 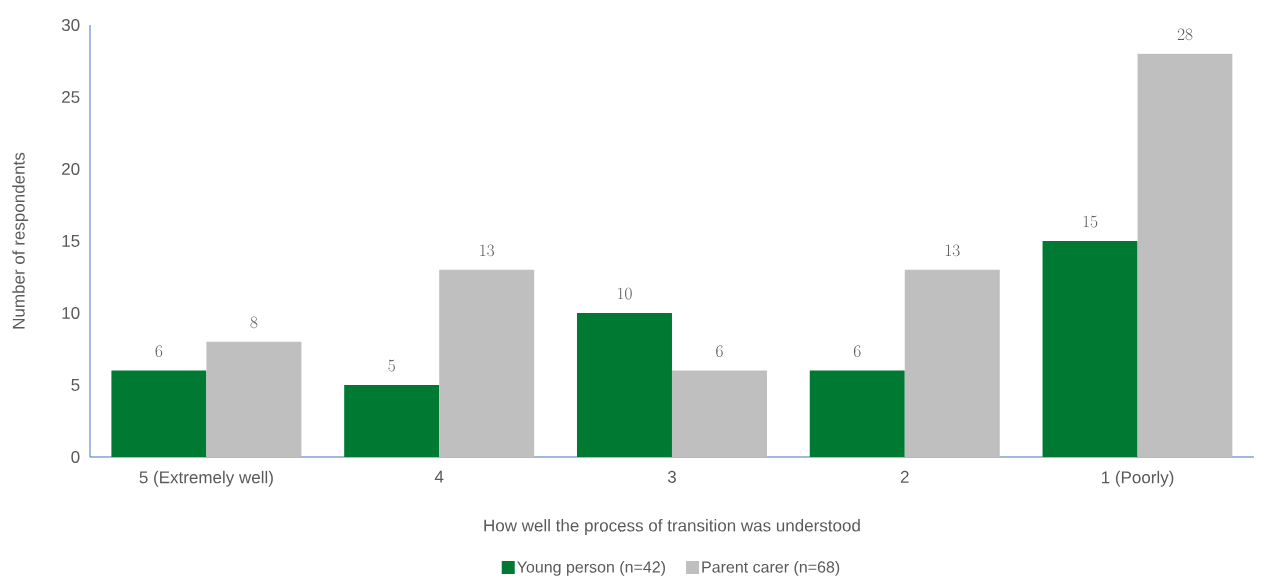 What do you see at coordinates (904, 476) in the screenshot?
I see `x-tick-label: 2` at bounding box center [904, 476].